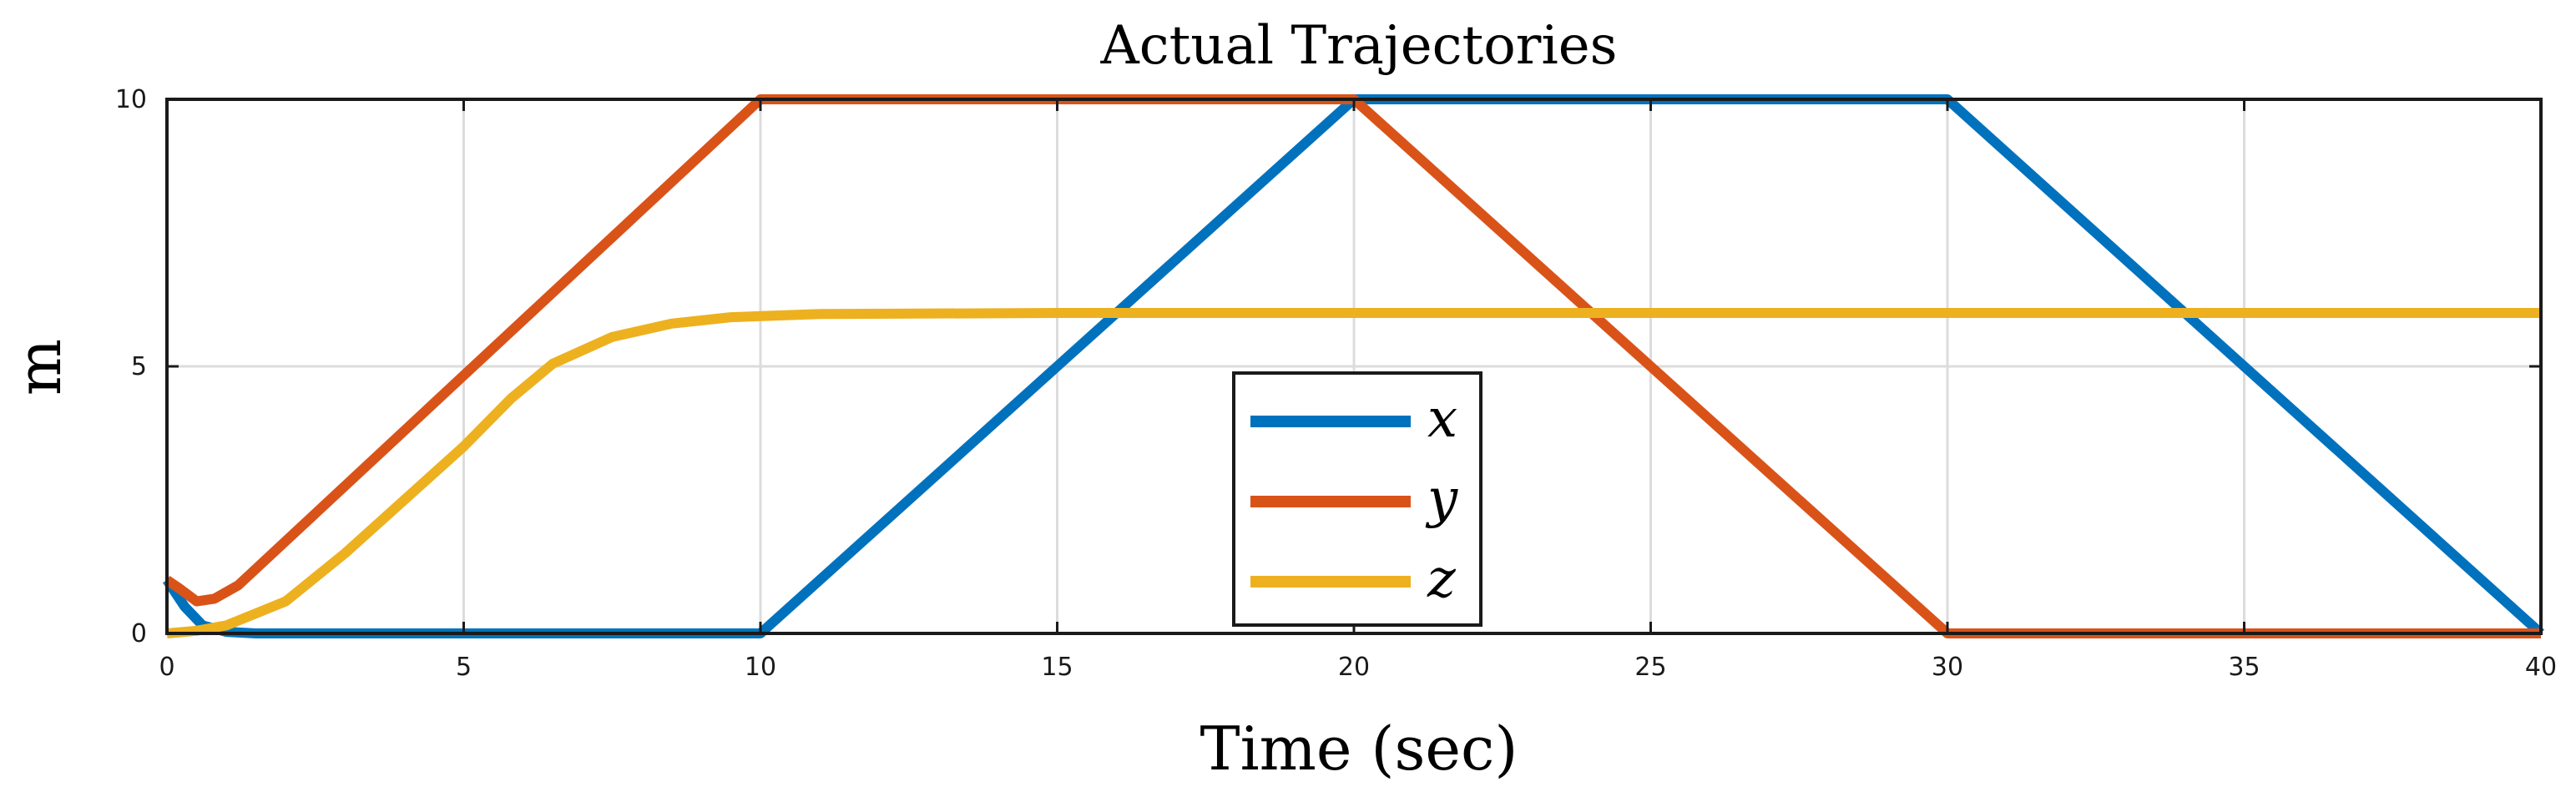 The height and width of the screenshot is (802, 2576). What do you see at coordinates (1057, 667) in the screenshot?
I see `x-tick-label: 15` at bounding box center [1057, 667].